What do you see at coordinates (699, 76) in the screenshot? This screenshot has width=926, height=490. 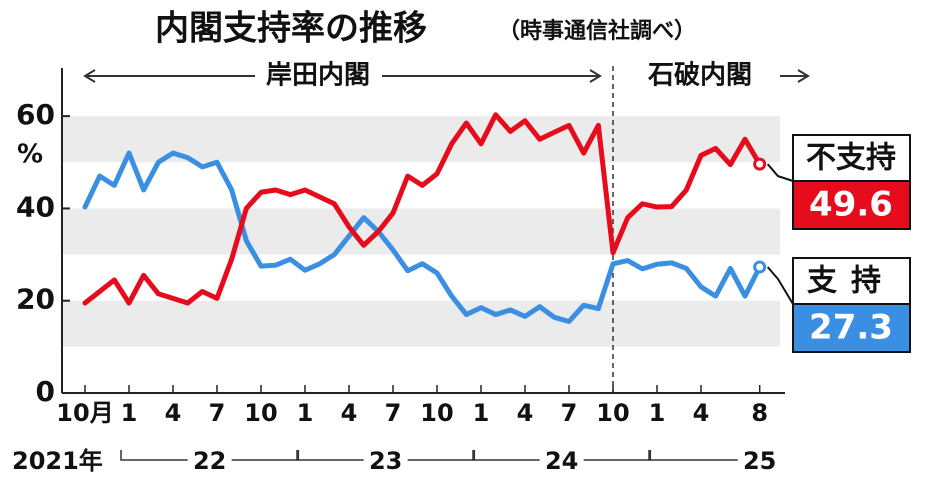 I see `cabinet-label: 石破内閣` at bounding box center [699, 76].